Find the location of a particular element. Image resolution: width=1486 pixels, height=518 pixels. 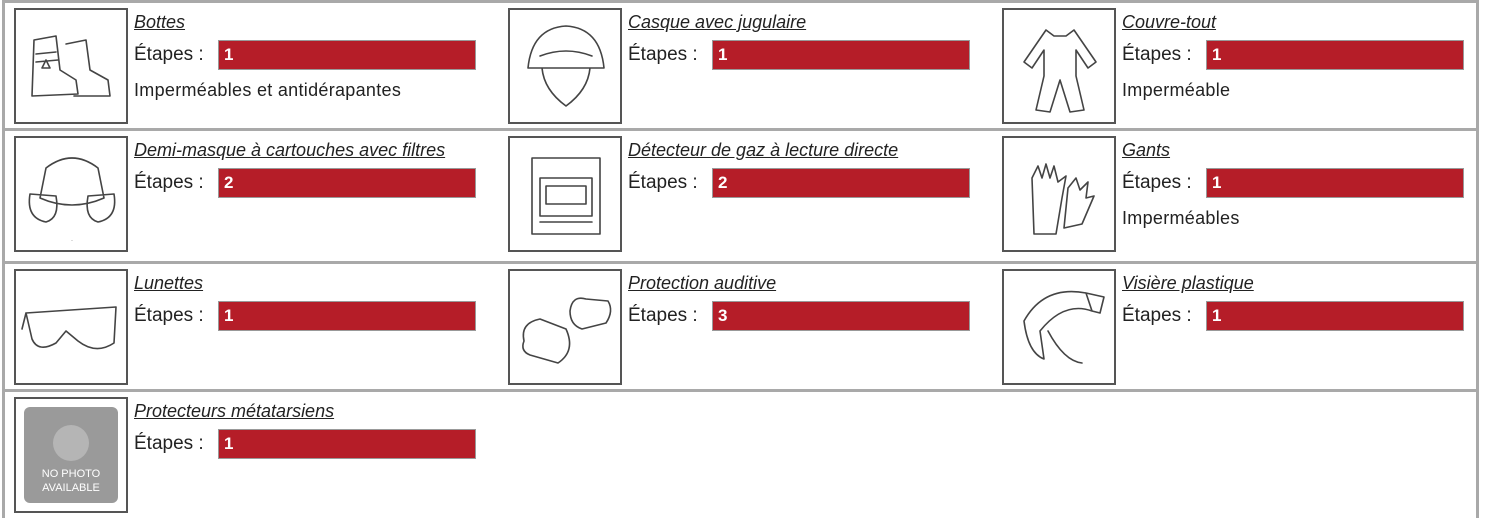

item-name-link: Couvre-tout is located at coordinates (1169, 22).